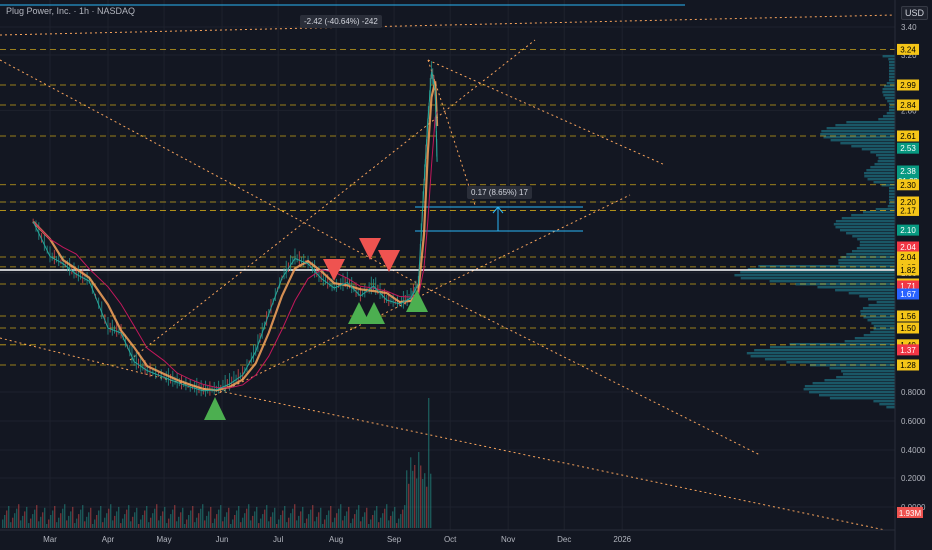 Image resolution: width=932 pixels, height=550 pixels. I want to click on x-tick-label: May, so click(164, 539).